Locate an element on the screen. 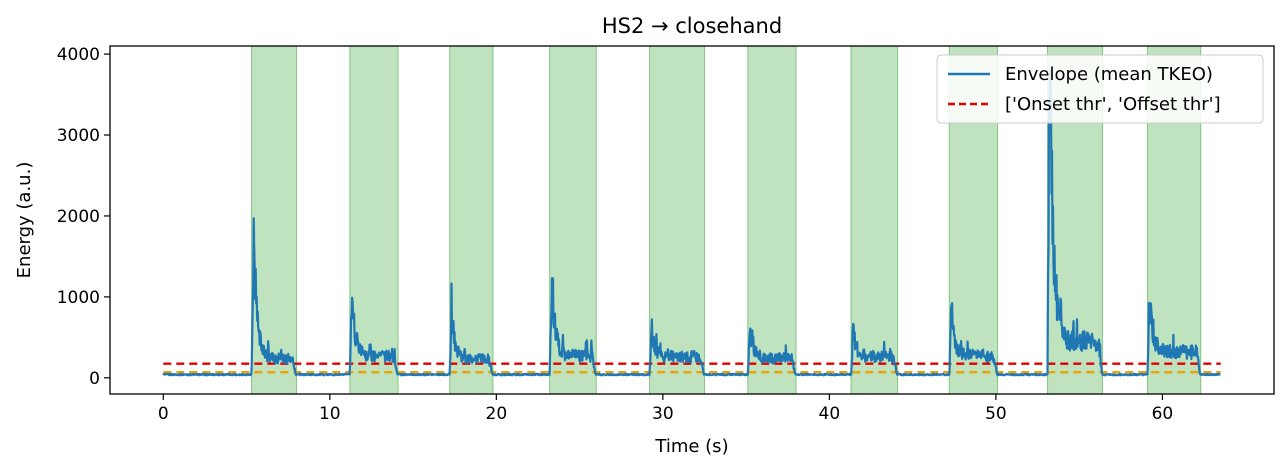 Image resolution: width=1288 pixels, height=470 pixels. x-tick-label: 60 is located at coordinates (1163, 414).